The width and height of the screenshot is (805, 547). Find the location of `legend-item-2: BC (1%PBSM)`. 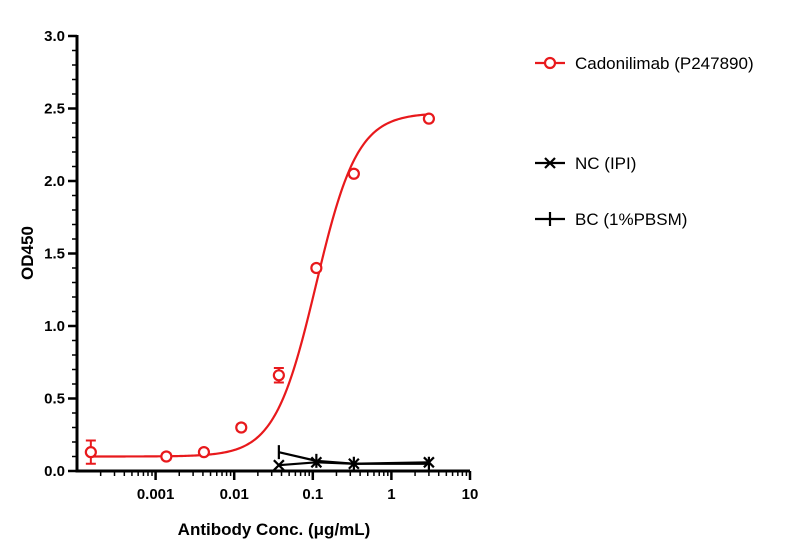

legend-item-2: BC (1%PBSM) is located at coordinates (611, 219).